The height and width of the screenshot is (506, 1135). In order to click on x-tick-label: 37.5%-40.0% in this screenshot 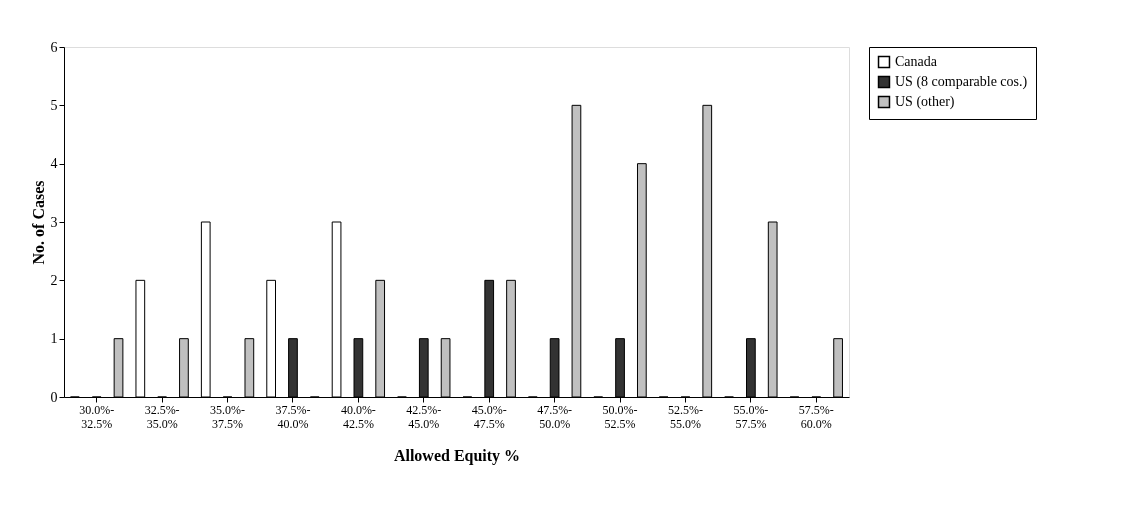, I will do `click(293, 416)`.